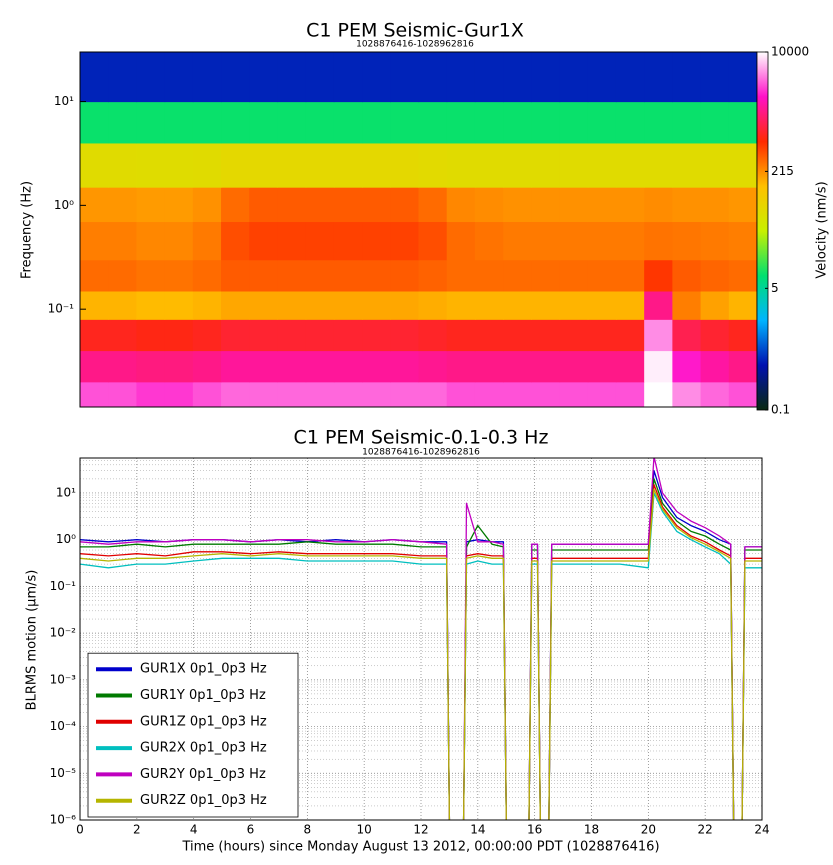 Image resolution: width=833 pixels, height=865 pixels. Describe the element at coordinates (61, 309) in the screenshot. I see `y-tick-label: 10⁻¹` at that location.